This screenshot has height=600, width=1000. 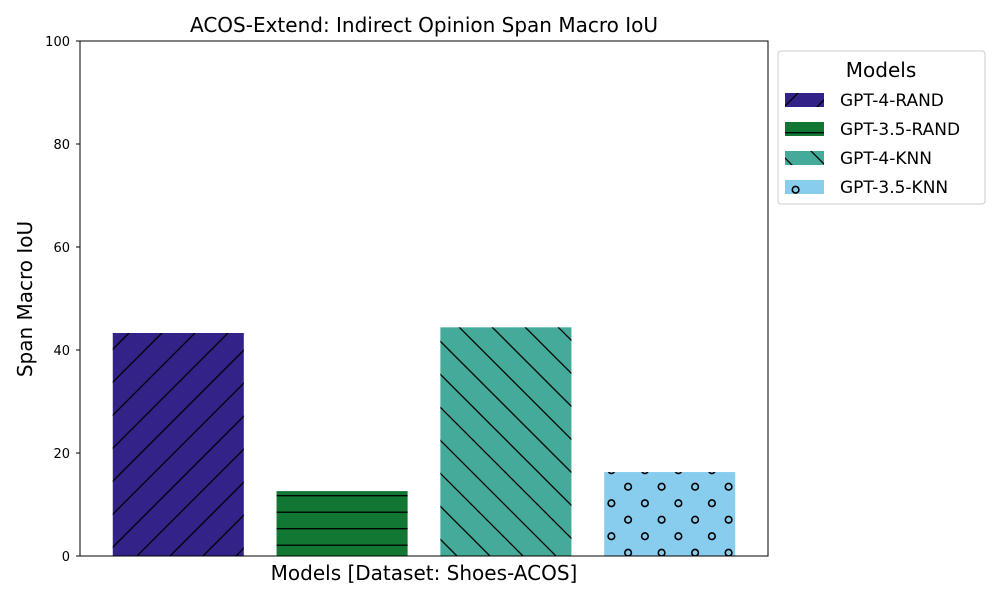 What do you see at coordinates (62, 300) in the screenshot?
I see `y-axis: 0 20 40 60 80 100` at bounding box center [62, 300].